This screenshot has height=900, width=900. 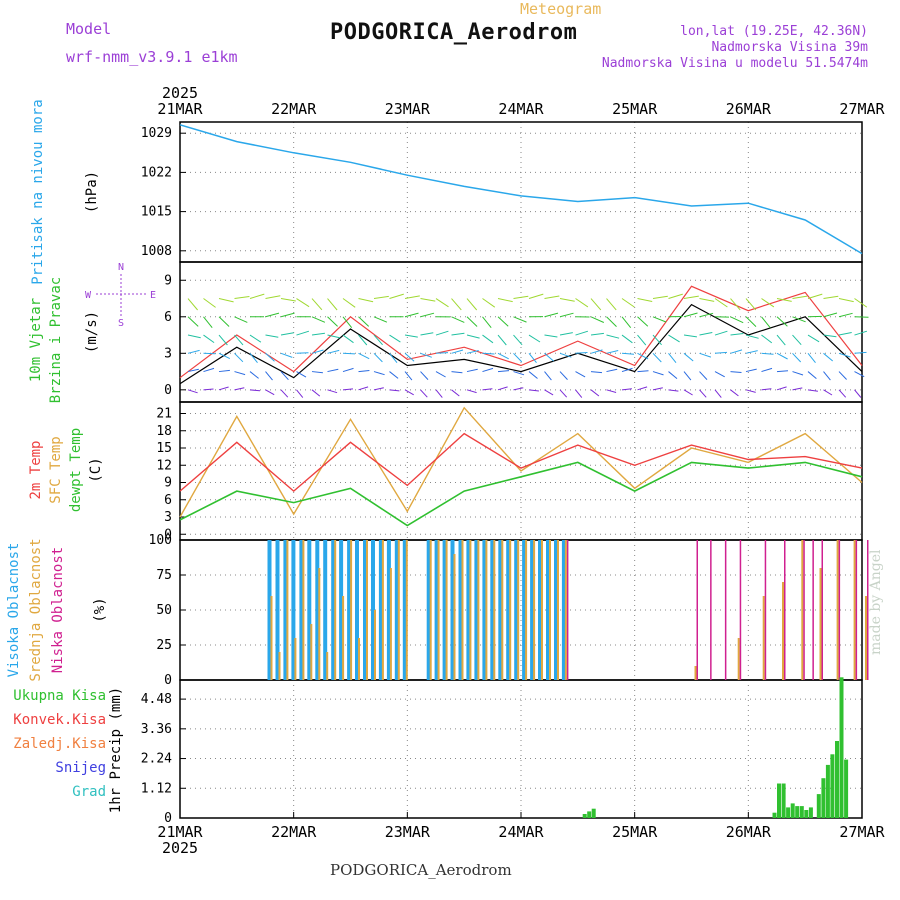 I want to click on info-elevation: Nadmorska Visina 39m, so click(x=789, y=47).